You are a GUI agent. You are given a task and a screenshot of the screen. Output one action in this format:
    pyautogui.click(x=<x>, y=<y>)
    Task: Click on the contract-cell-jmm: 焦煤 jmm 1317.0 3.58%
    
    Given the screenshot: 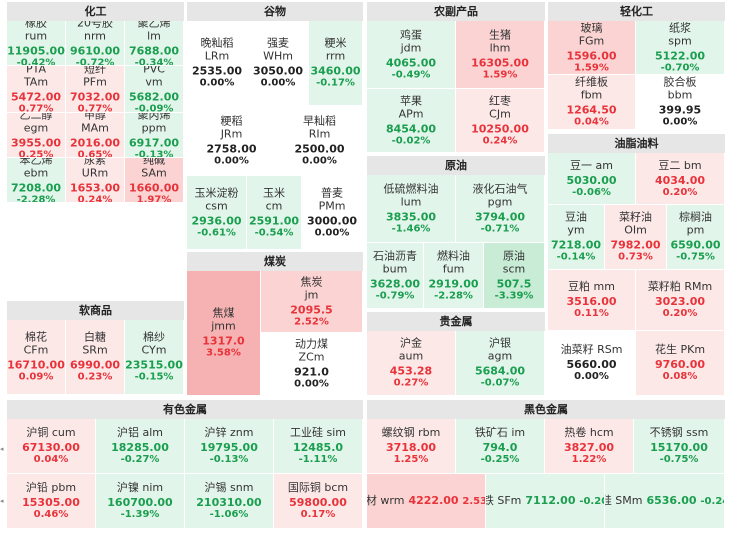 What is the action you would take?
    pyautogui.click(x=224, y=333)
    